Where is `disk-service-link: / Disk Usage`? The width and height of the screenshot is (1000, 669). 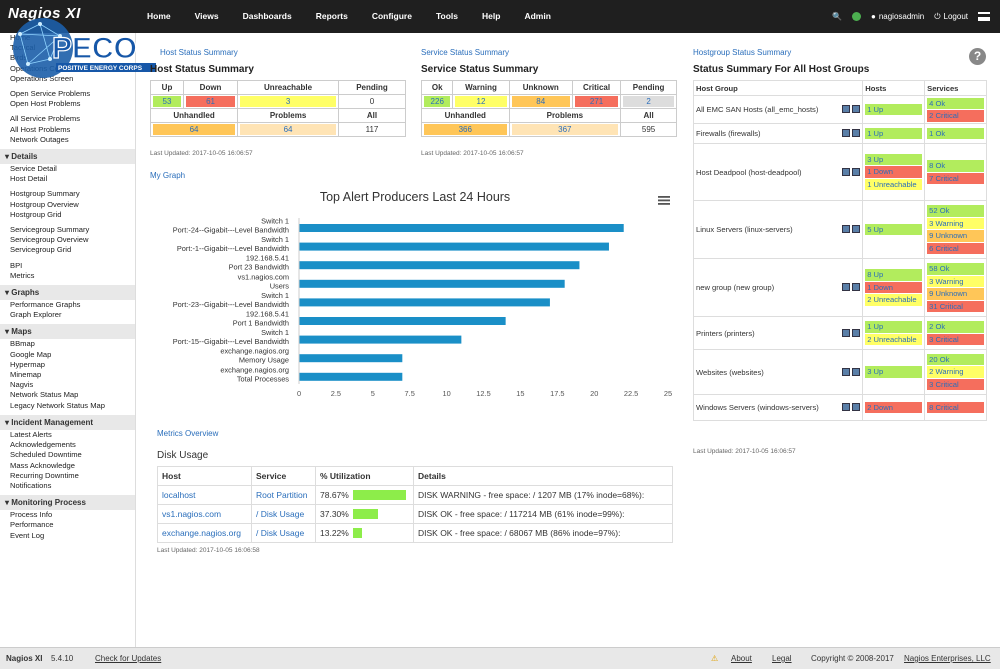
disk-service-link: / Disk Usage is located at coordinates (283, 533).